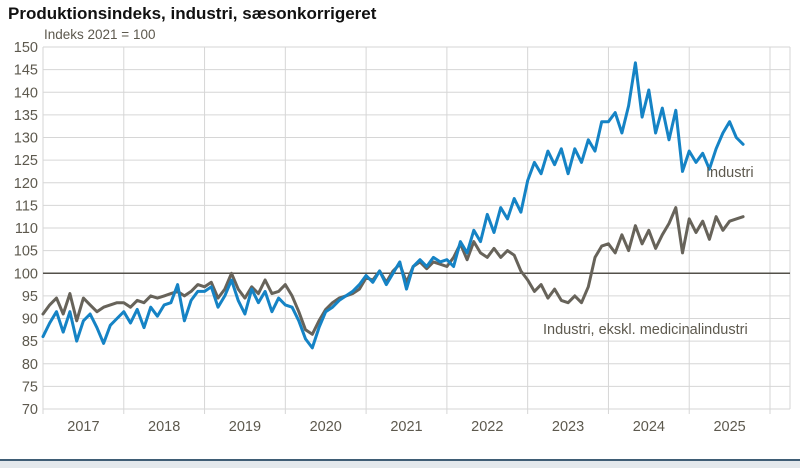 The width and height of the screenshot is (800, 468). What do you see at coordinates (26, 161) in the screenshot?
I see `y-tick-label: 125` at bounding box center [26, 161].